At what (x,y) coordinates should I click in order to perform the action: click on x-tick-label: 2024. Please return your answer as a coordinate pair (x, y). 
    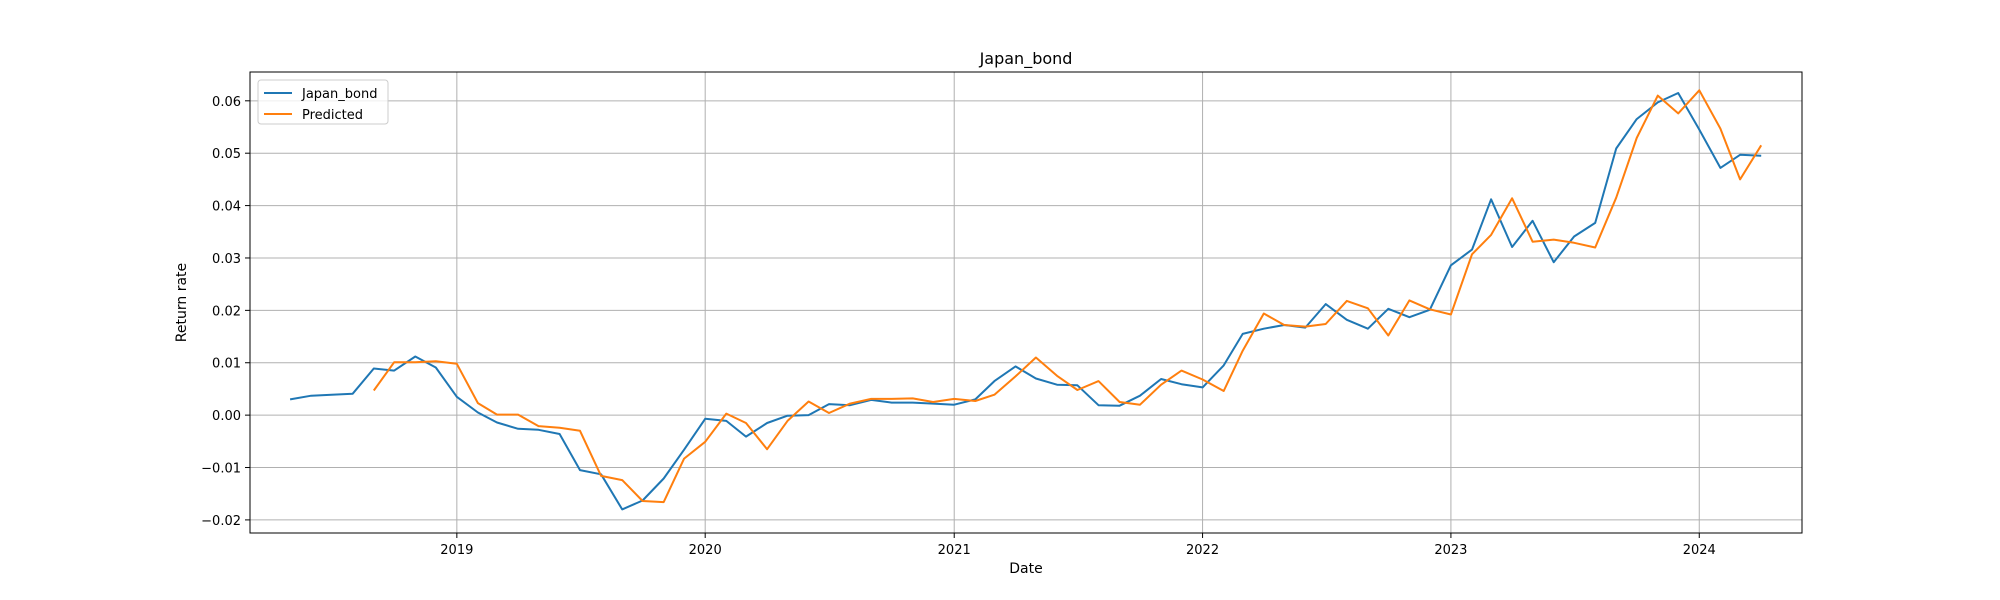
    Looking at the image, I should click on (1699, 550).